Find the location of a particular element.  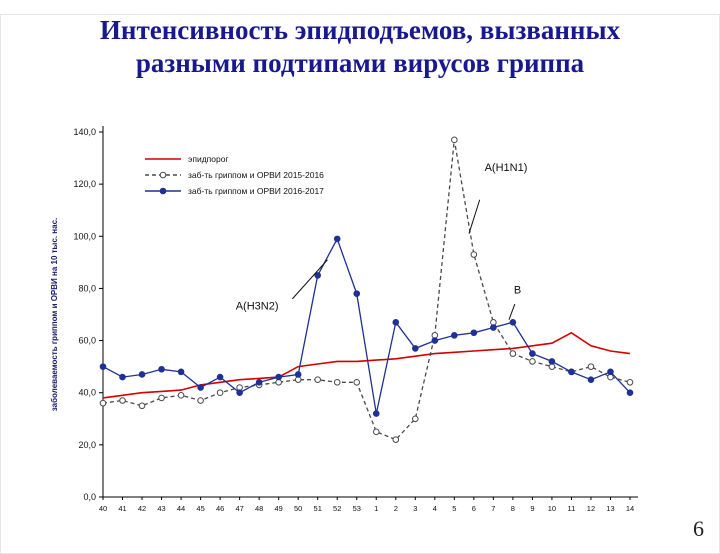

x-tick-label: 1 is located at coordinates (376, 508).